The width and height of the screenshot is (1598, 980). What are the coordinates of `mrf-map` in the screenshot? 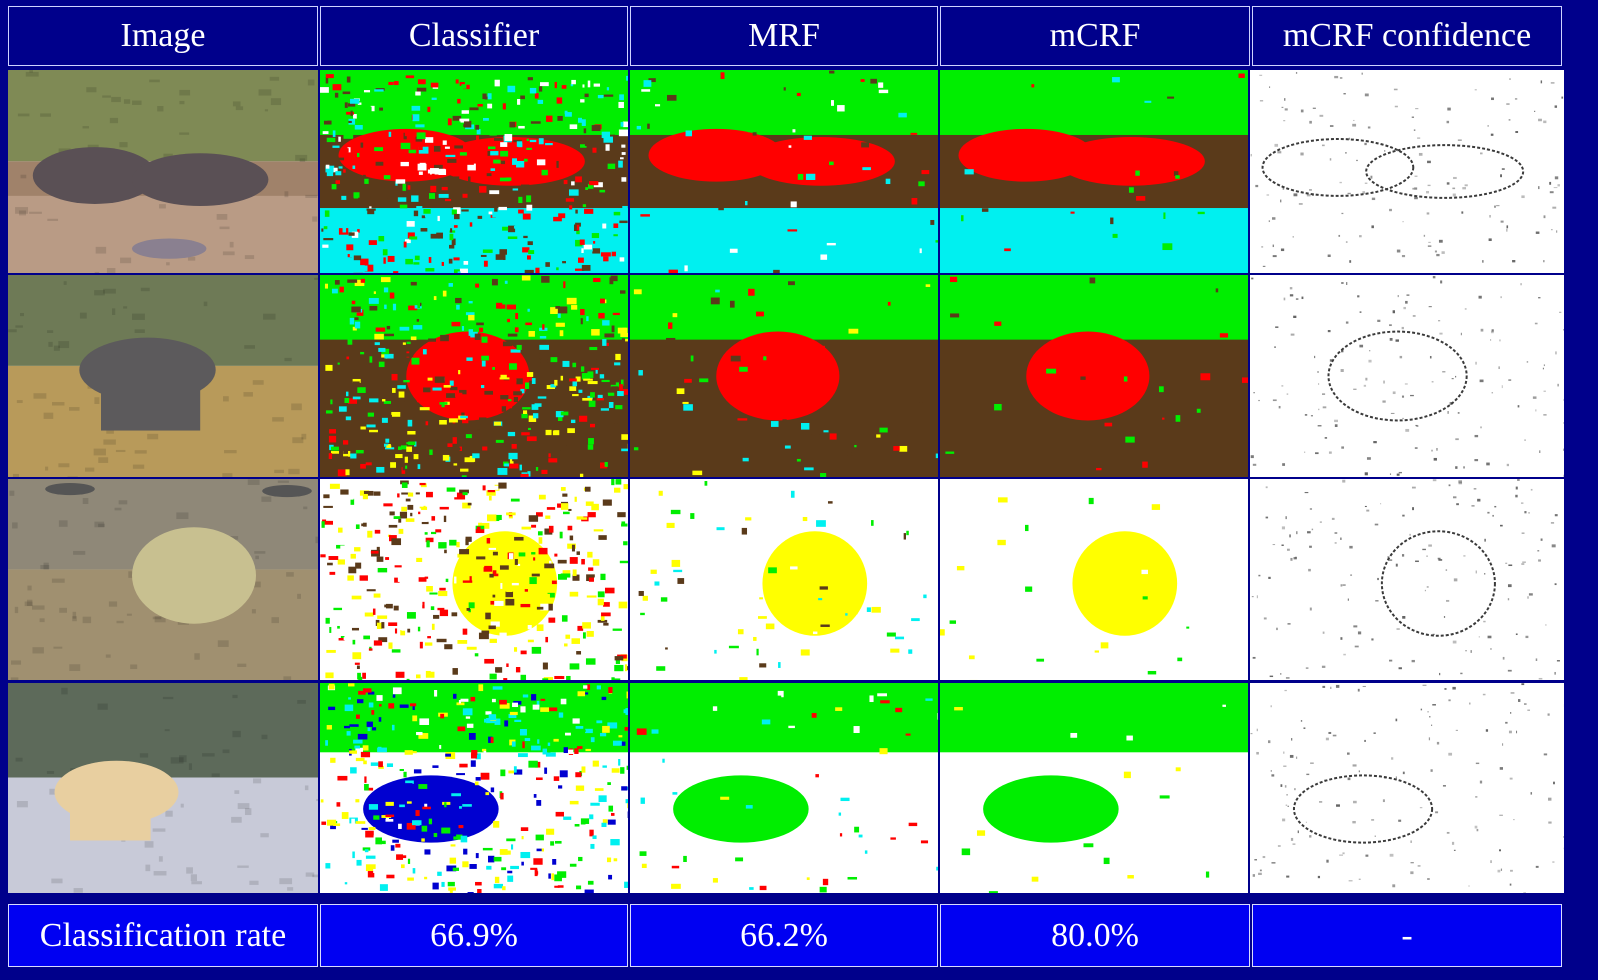 It's located at (784, 579).